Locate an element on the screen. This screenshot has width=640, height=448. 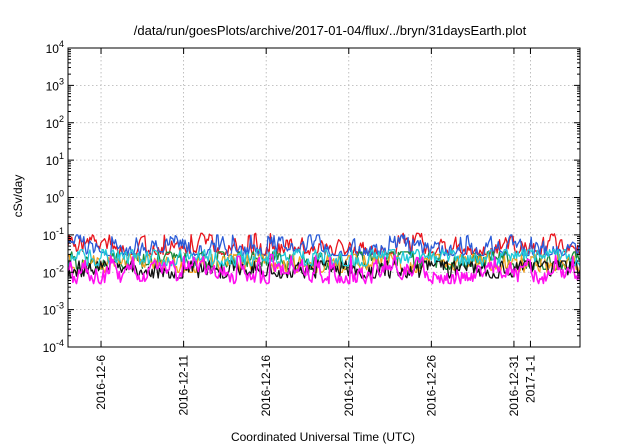
x-axis-label: Coordinated Universal Time (UTC) is located at coordinates (323, 437).